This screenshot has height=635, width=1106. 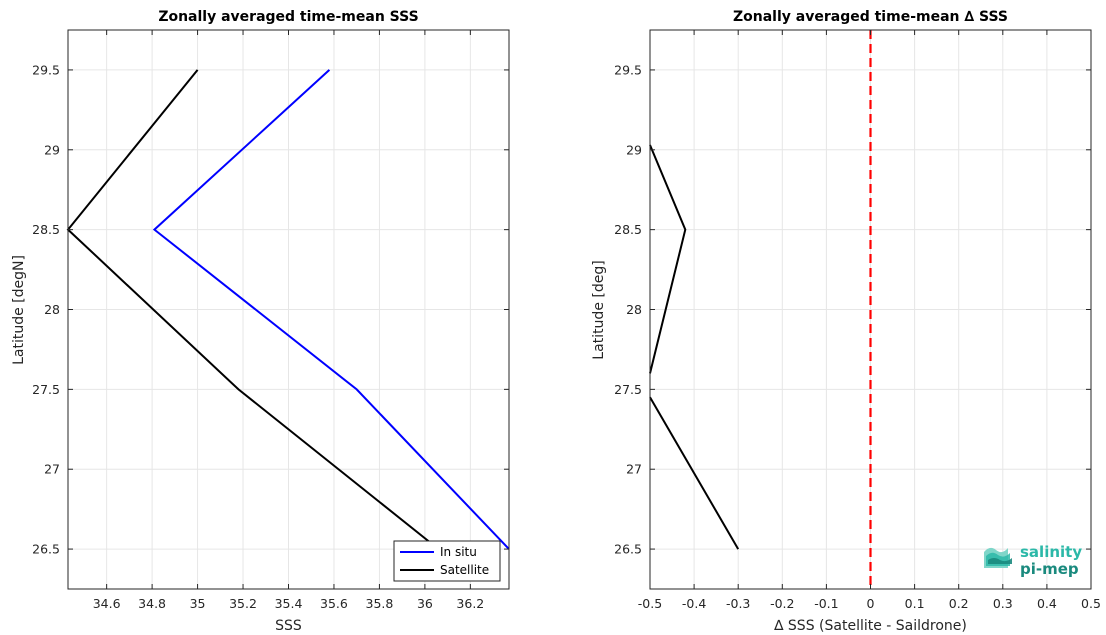 I want to click on left-x-tick-label: 34.8, so click(x=152, y=603).